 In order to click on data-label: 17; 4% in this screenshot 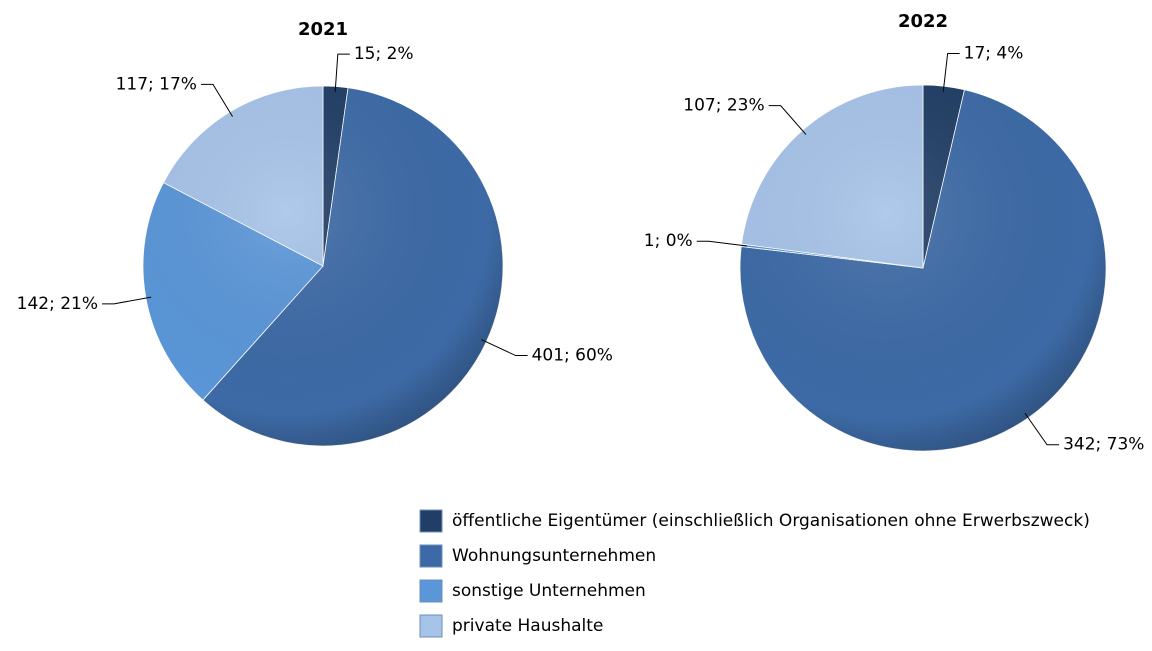, I will do `click(994, 53)`.